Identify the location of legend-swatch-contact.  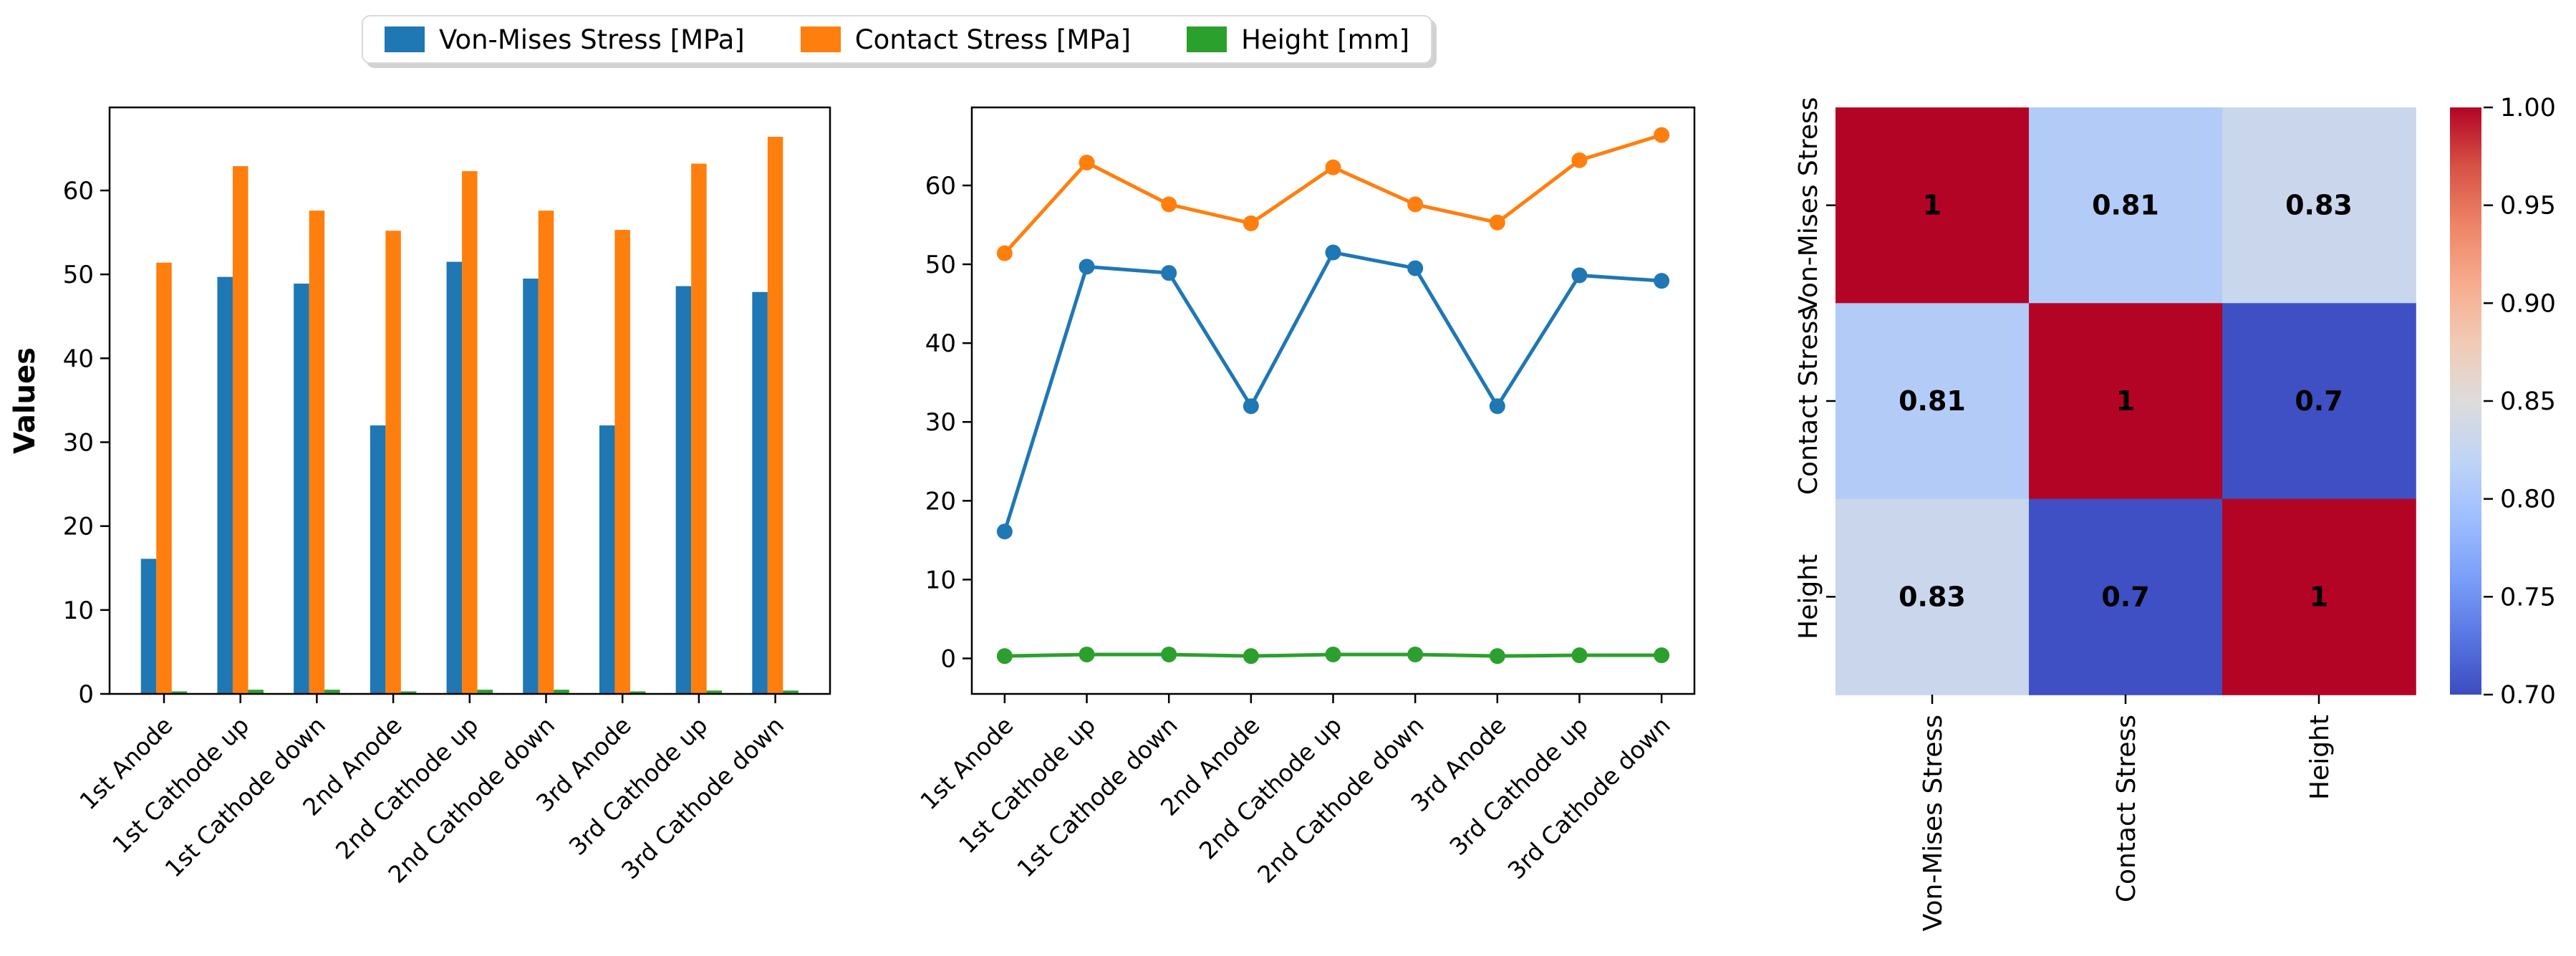
(820, 39).